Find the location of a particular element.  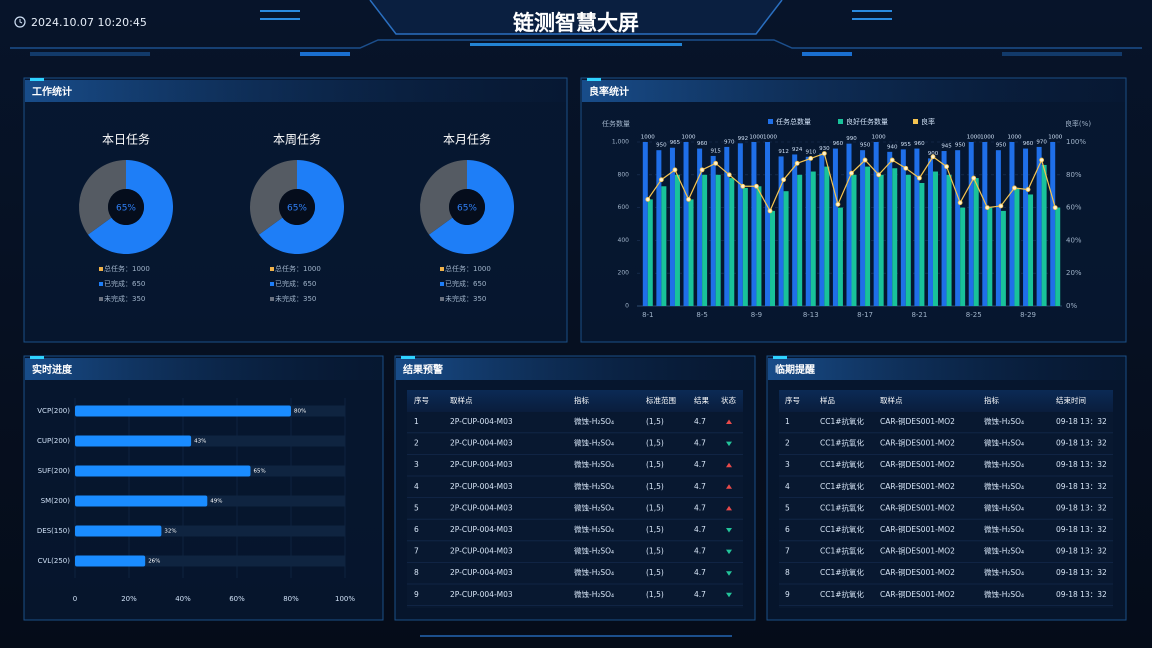

x-tick-label: 100% is located at coordinates (345, 599).